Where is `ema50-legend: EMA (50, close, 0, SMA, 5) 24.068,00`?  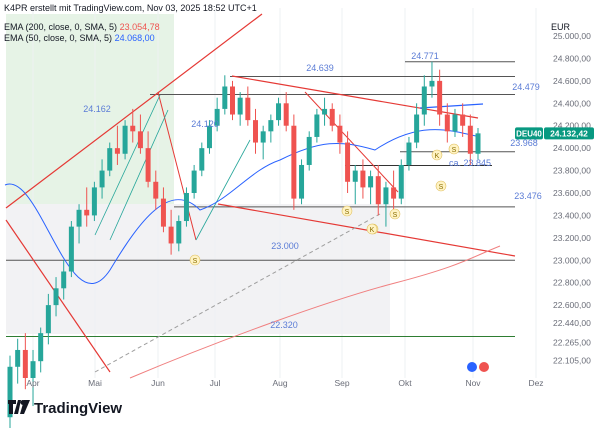
ema50-legend: EMA (50, close, 0, SMA, 5) 24.068,00 is located at coordinates (79, 38).